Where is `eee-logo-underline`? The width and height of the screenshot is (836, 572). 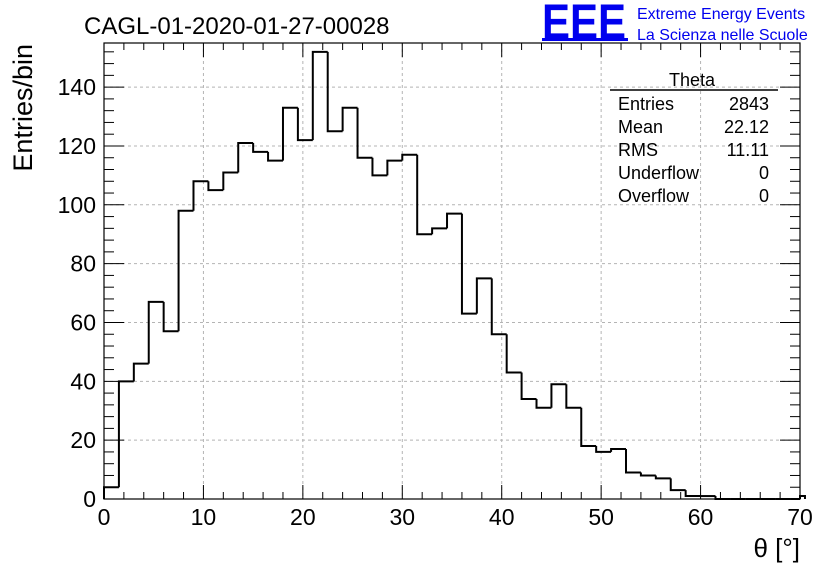
eee-logo-underline is located at coordinates (585, 39).